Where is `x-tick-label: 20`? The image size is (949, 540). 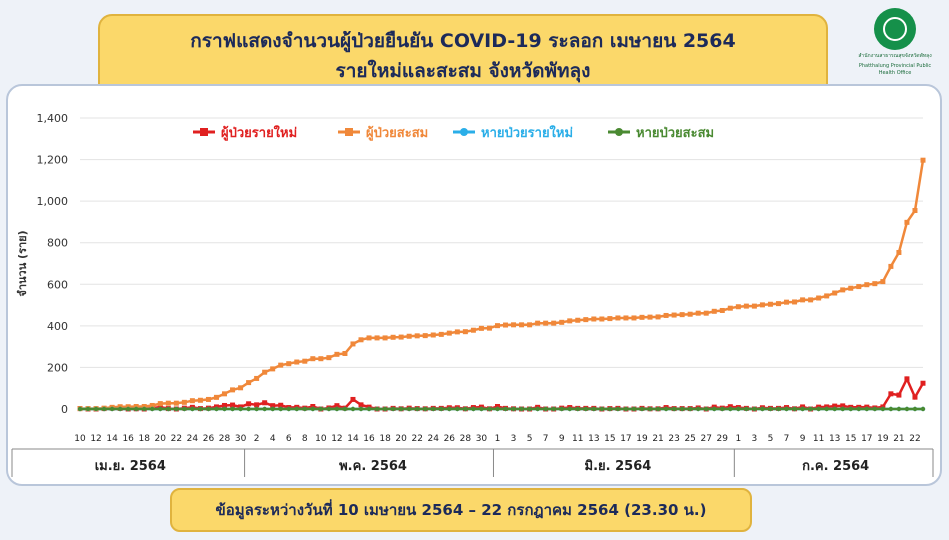 x-tick-label: 20 is located at coordinates (161, 439).